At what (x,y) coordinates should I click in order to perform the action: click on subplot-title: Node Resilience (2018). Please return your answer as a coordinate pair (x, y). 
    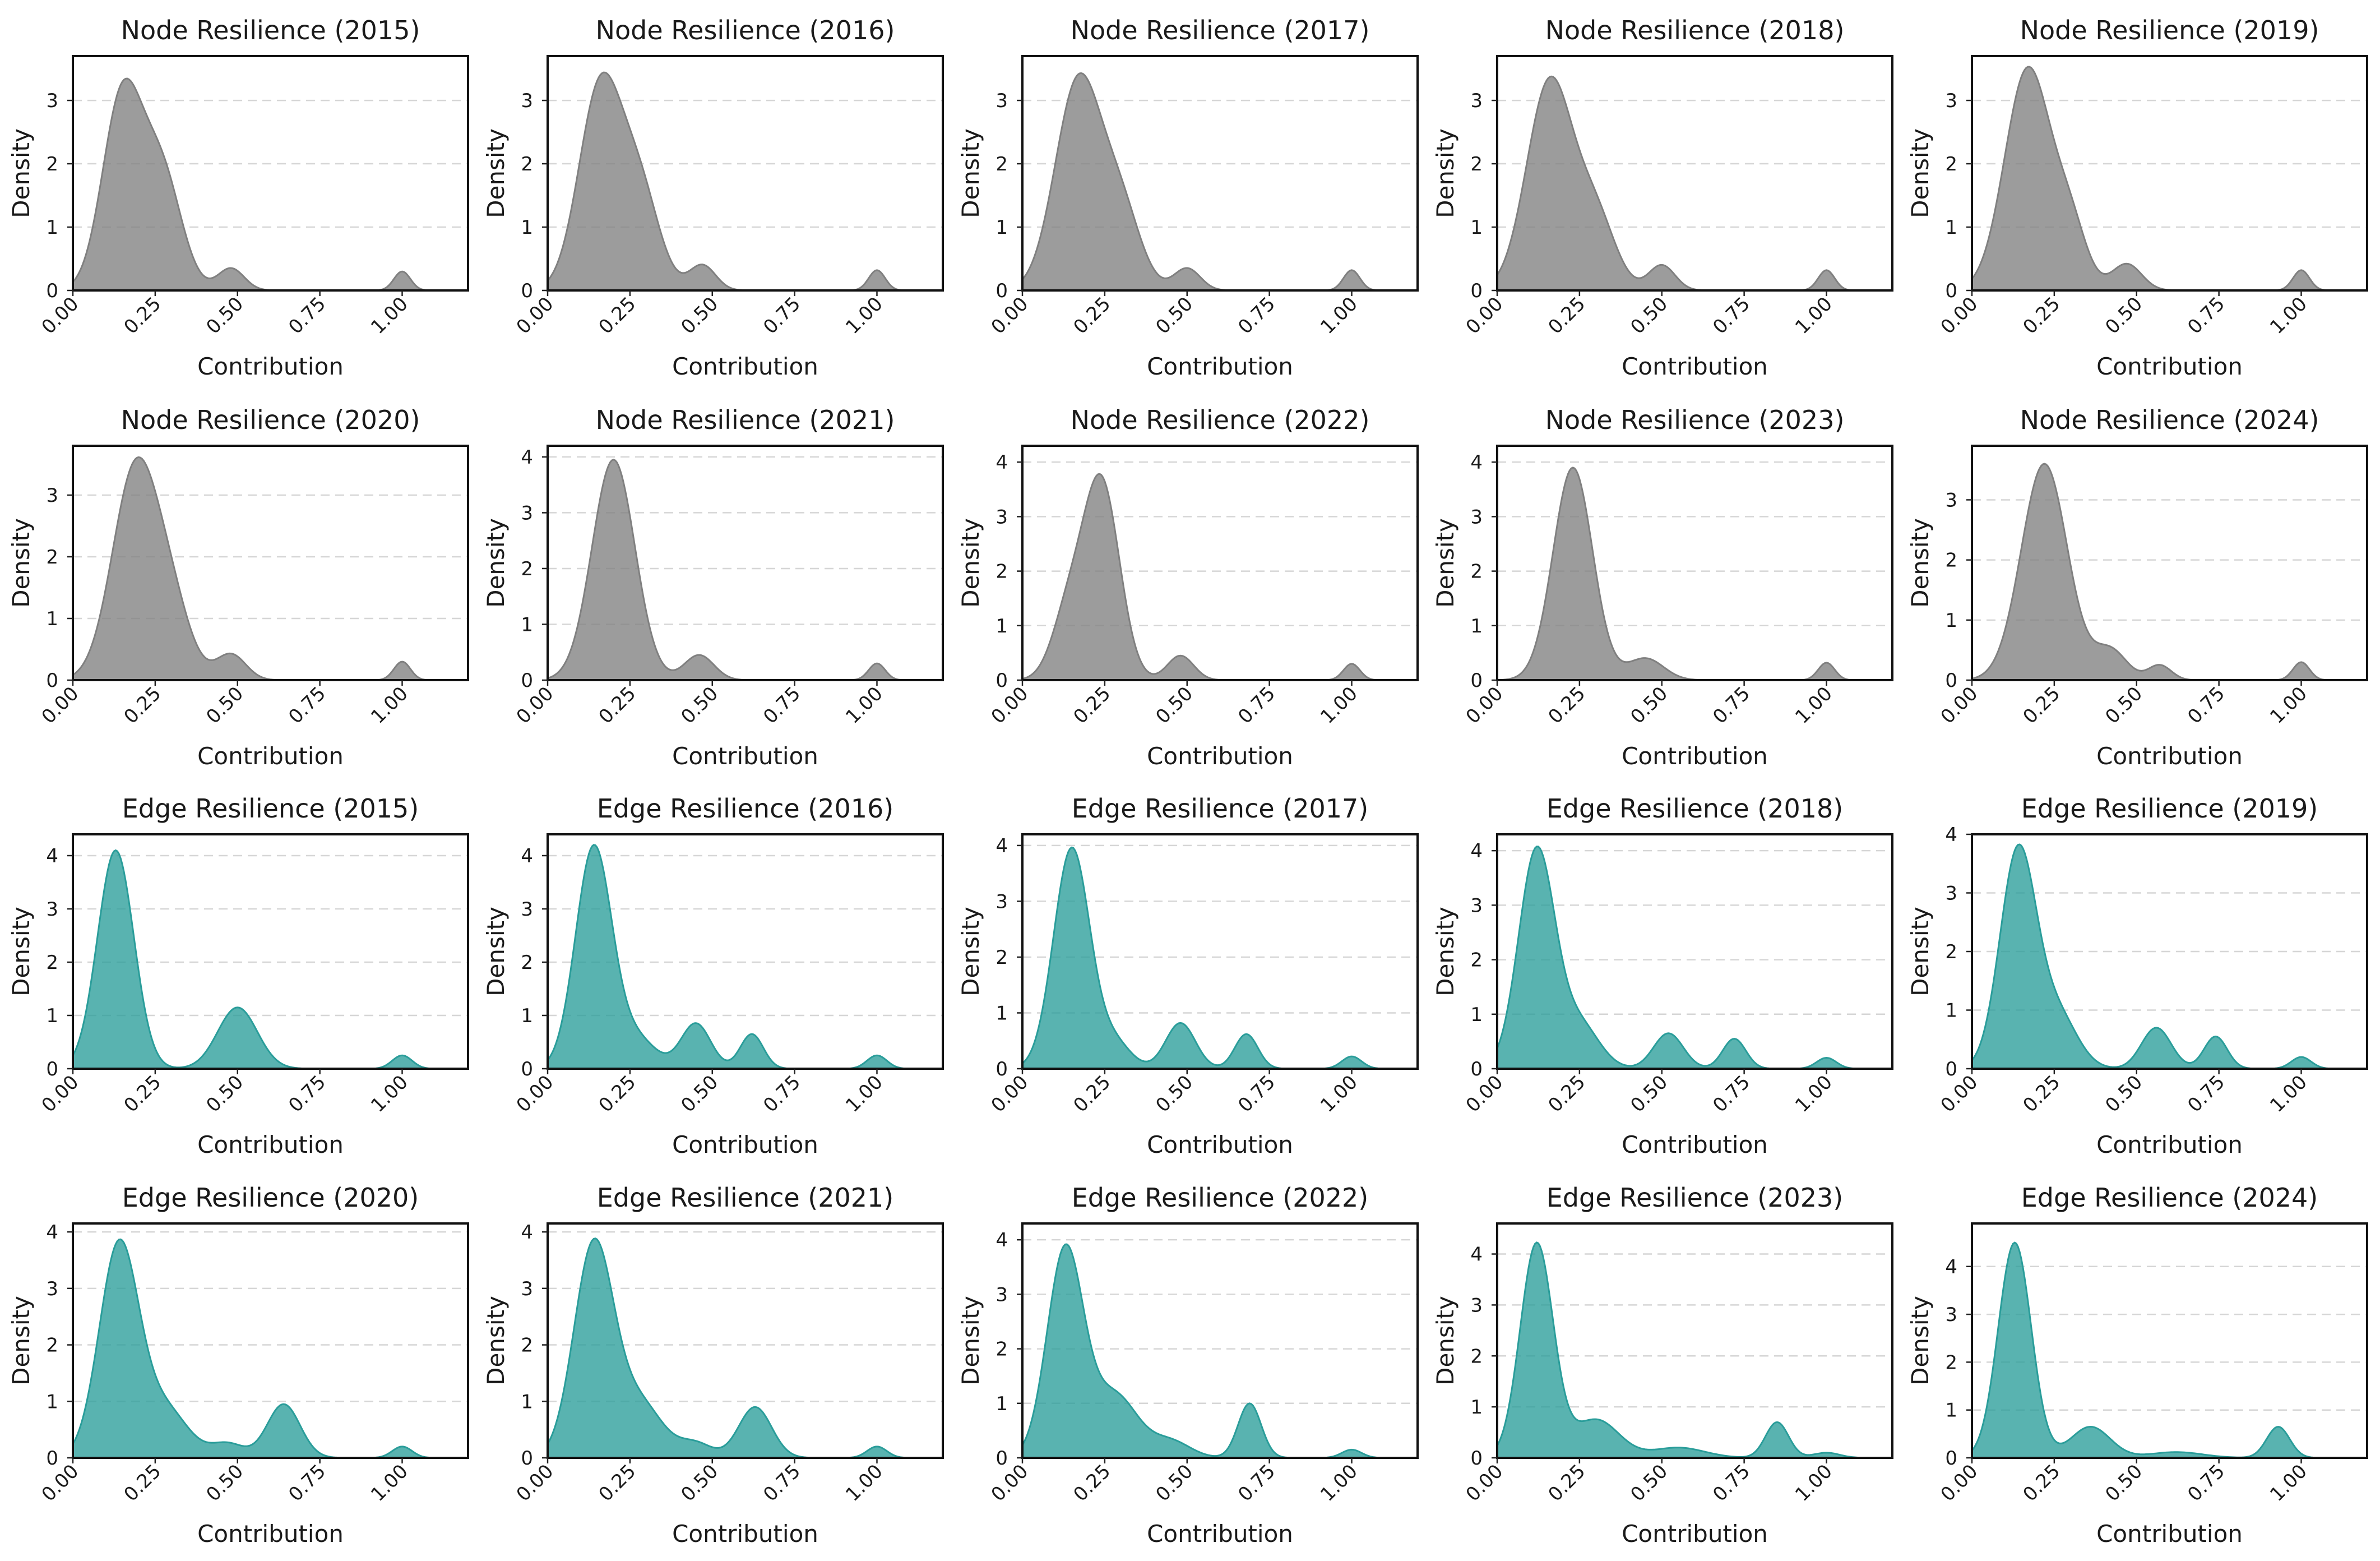
    Looking at the image, I should click on (1695, 30).